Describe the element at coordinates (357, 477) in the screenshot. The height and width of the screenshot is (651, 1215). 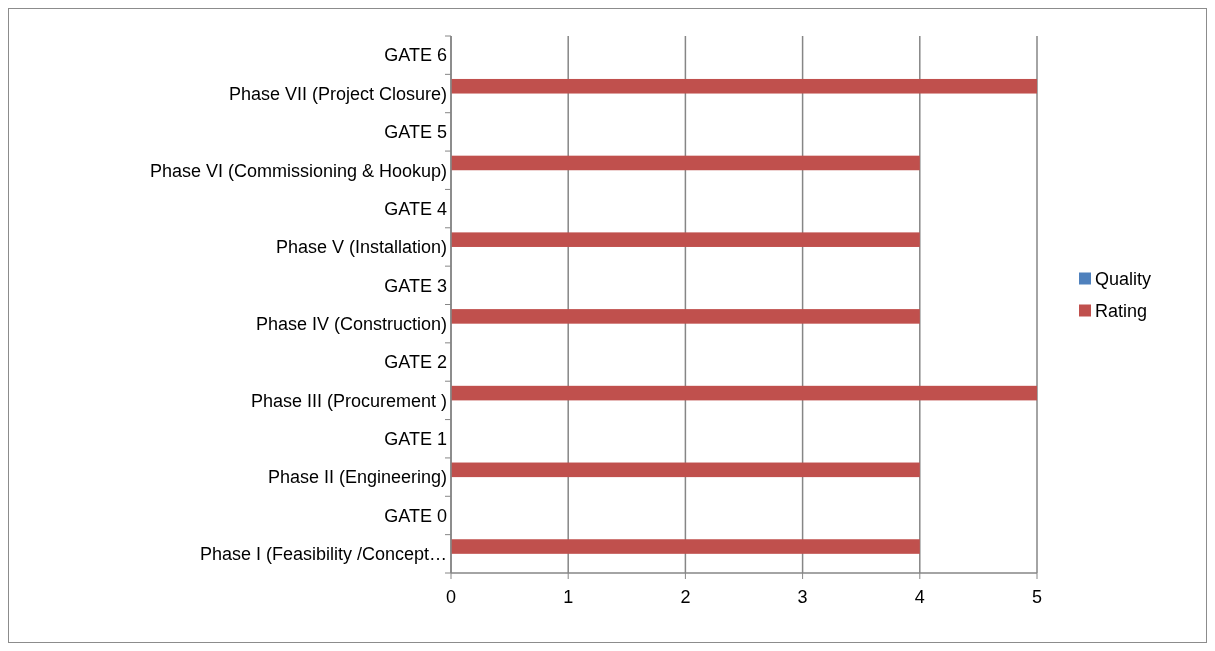
I see `y-tick-label: Phase II (Engineering)` at that location.